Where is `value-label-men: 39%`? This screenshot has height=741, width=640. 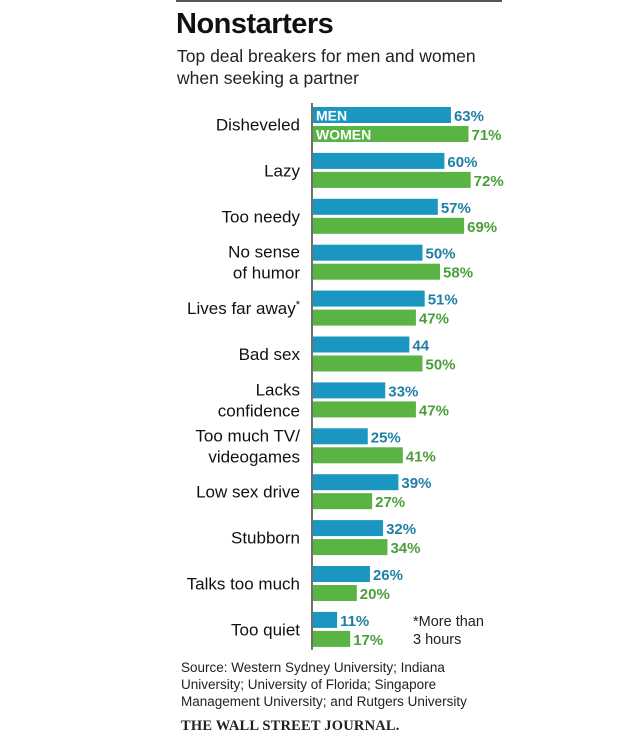 value-label-men: 39% is located at coordinates (416, 483).